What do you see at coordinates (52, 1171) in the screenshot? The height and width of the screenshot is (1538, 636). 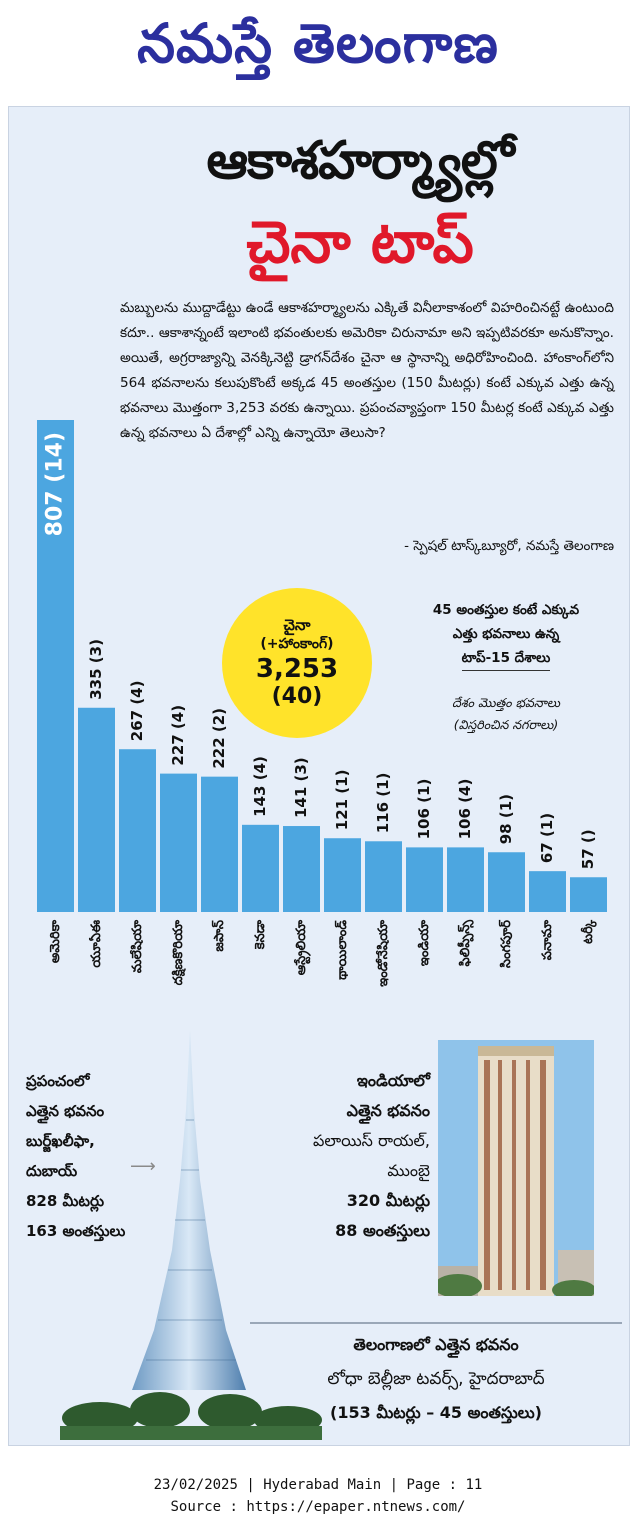 I see `world-line-4: దుబాయ్` at bounding box center [52, 1171].